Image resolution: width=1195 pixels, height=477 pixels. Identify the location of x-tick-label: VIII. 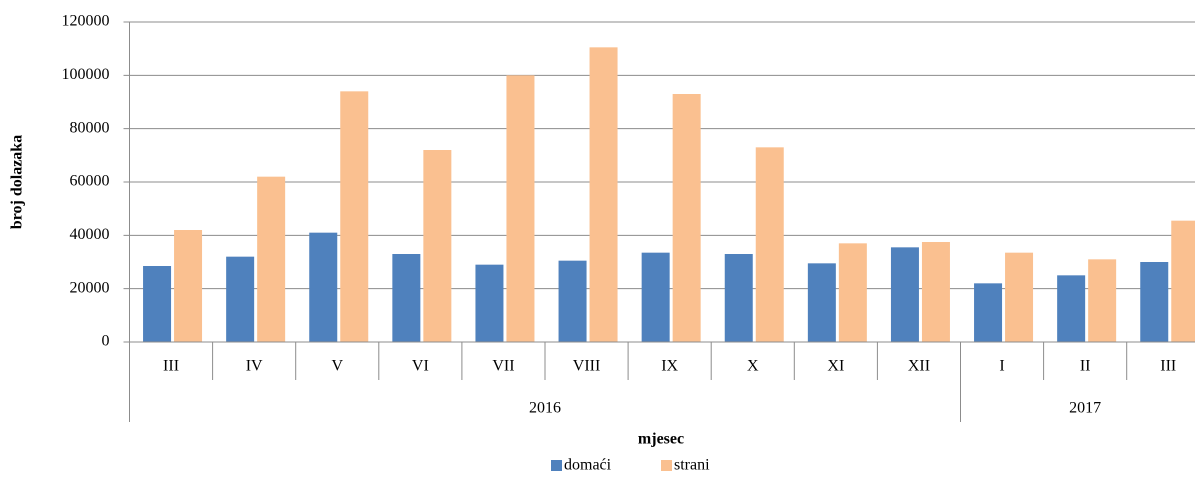
(587, 366).